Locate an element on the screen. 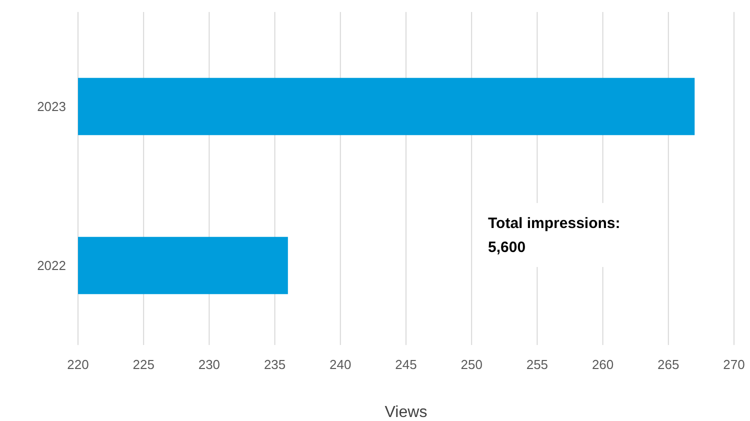  x-tick-label: 240 is located at coordinates (341, 364).